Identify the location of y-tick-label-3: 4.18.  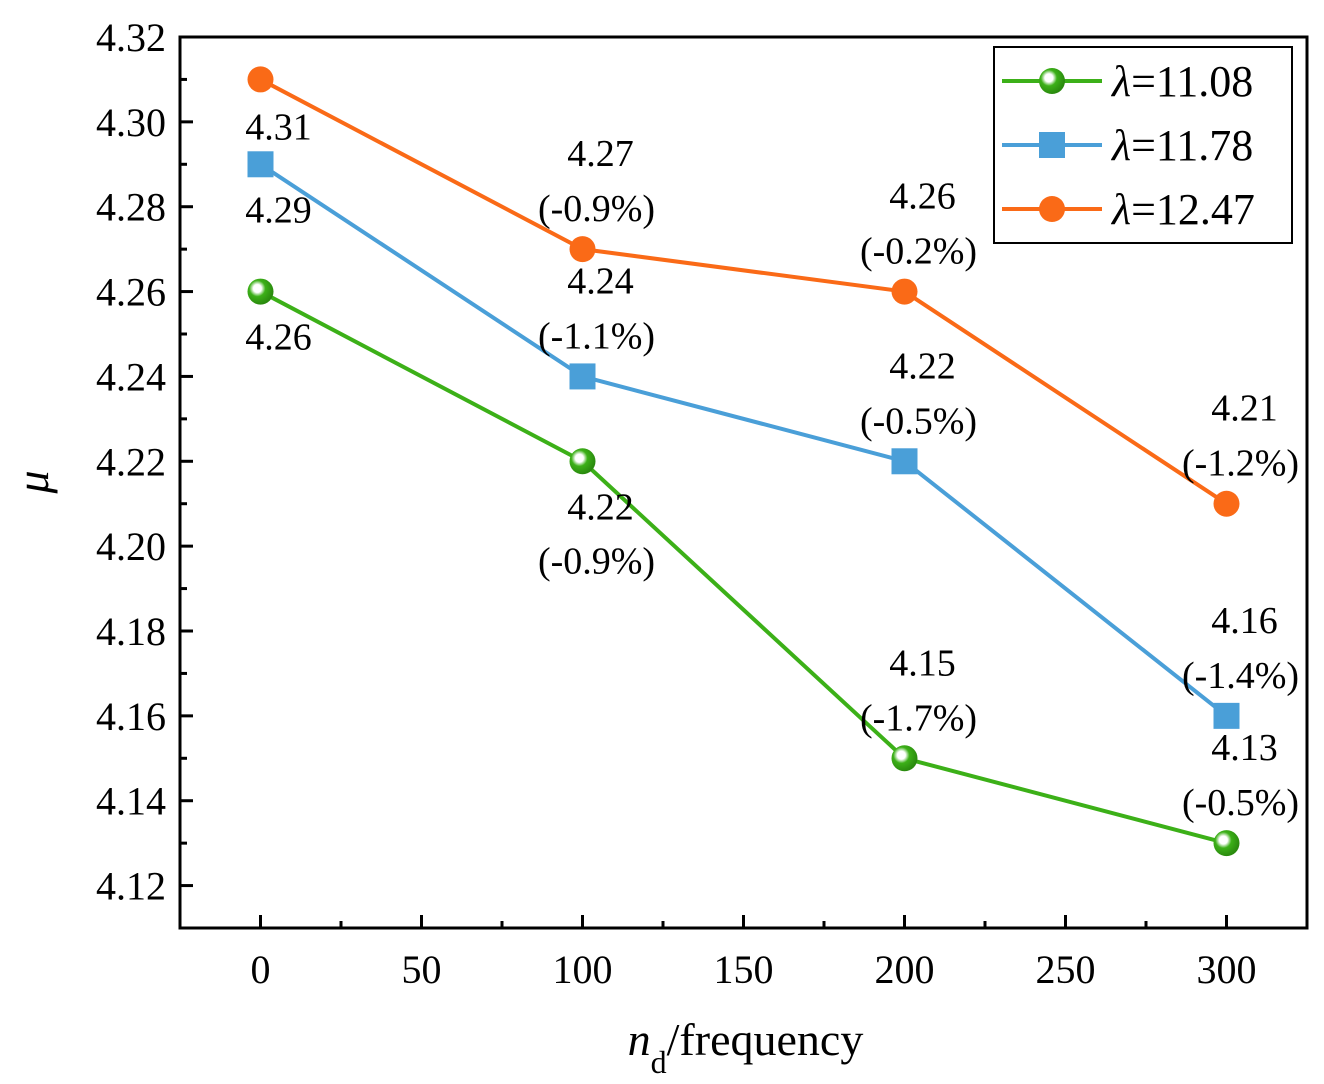
(131, 631).